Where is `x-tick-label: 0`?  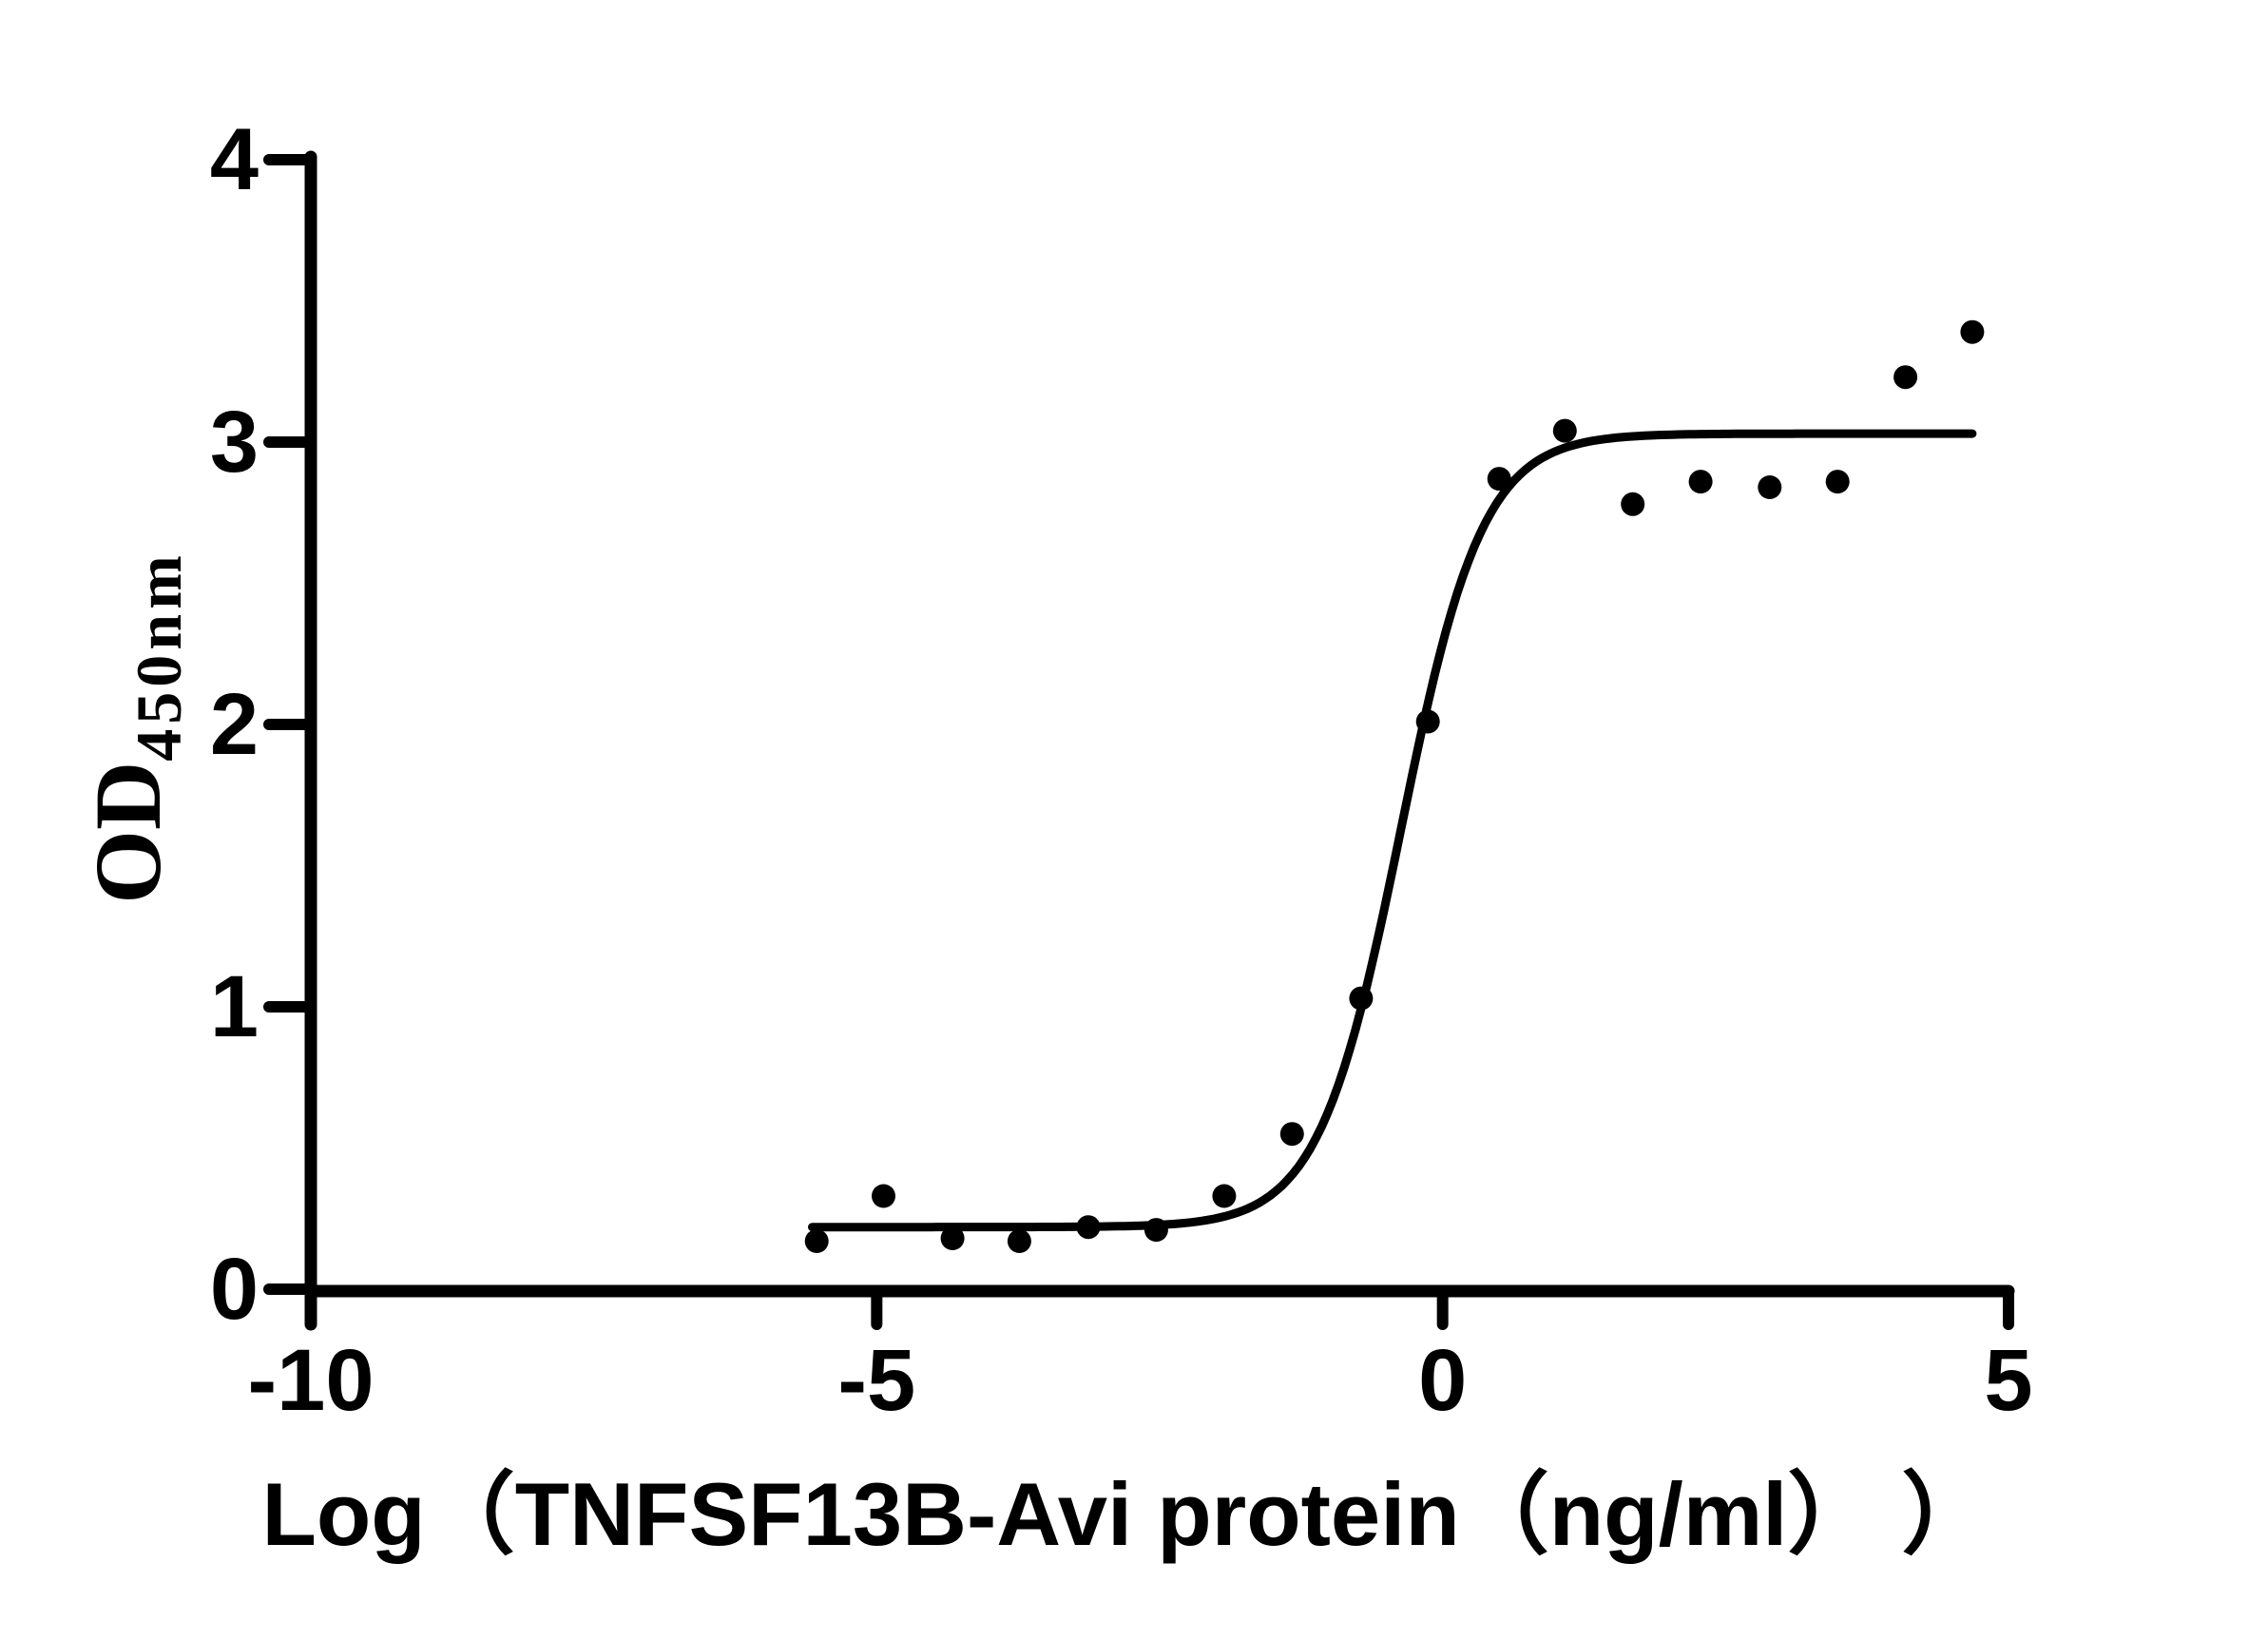 x-tick-label: 0 is located at coordinates (1443, 1380).